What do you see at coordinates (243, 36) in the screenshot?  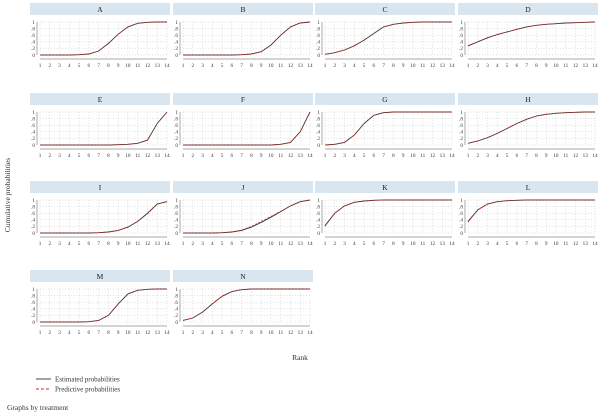 I see `panel-b: B0.2.4.6.811 2 3 4 5 6 7 8 9 10 11 12 13 14` at bounding box center [243, 36].